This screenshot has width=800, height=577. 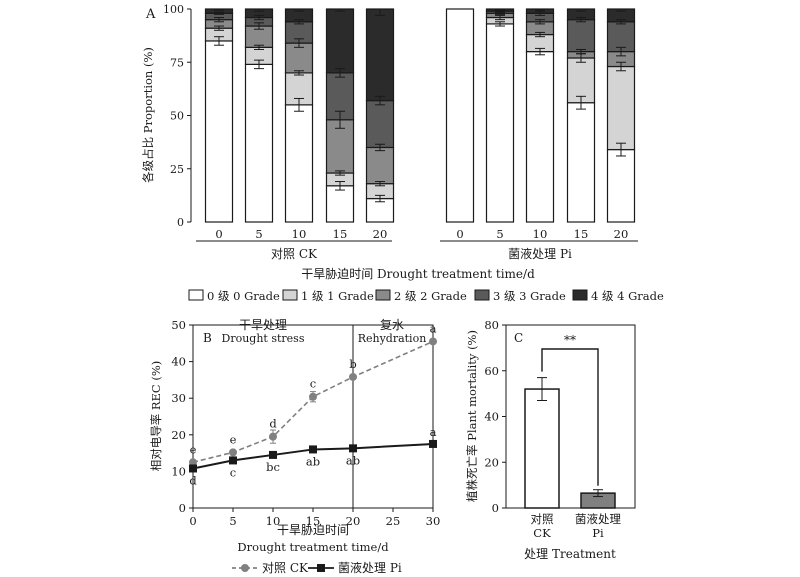 What do you see at coordinates (370, 567) in the screenshot?
I see `legend-label-1: 菌液处理 Pi` at bounding box center [370, 567].